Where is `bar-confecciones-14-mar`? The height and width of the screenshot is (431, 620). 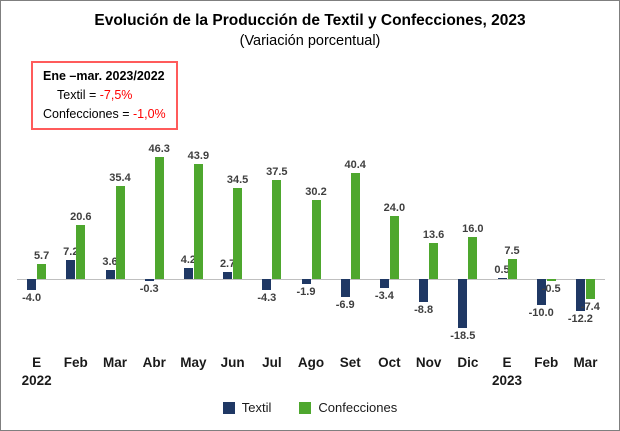
bar-confecciones-14-mar is located at coordinates (590, 289).